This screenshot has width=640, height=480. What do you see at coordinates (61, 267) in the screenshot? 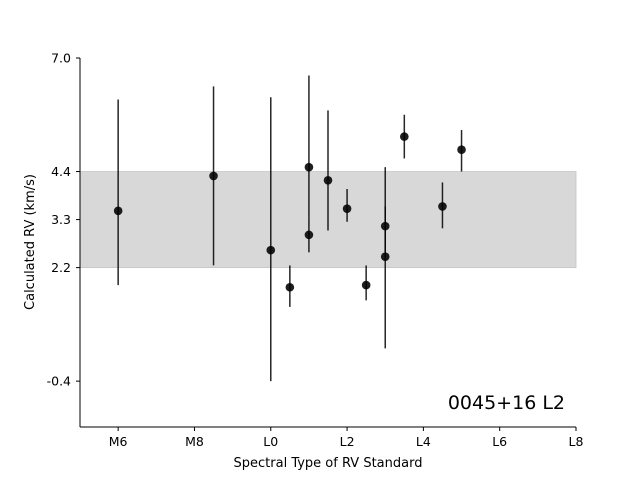
I see `y-tick-label-2: 2.2` at bounding box center [61, 267].